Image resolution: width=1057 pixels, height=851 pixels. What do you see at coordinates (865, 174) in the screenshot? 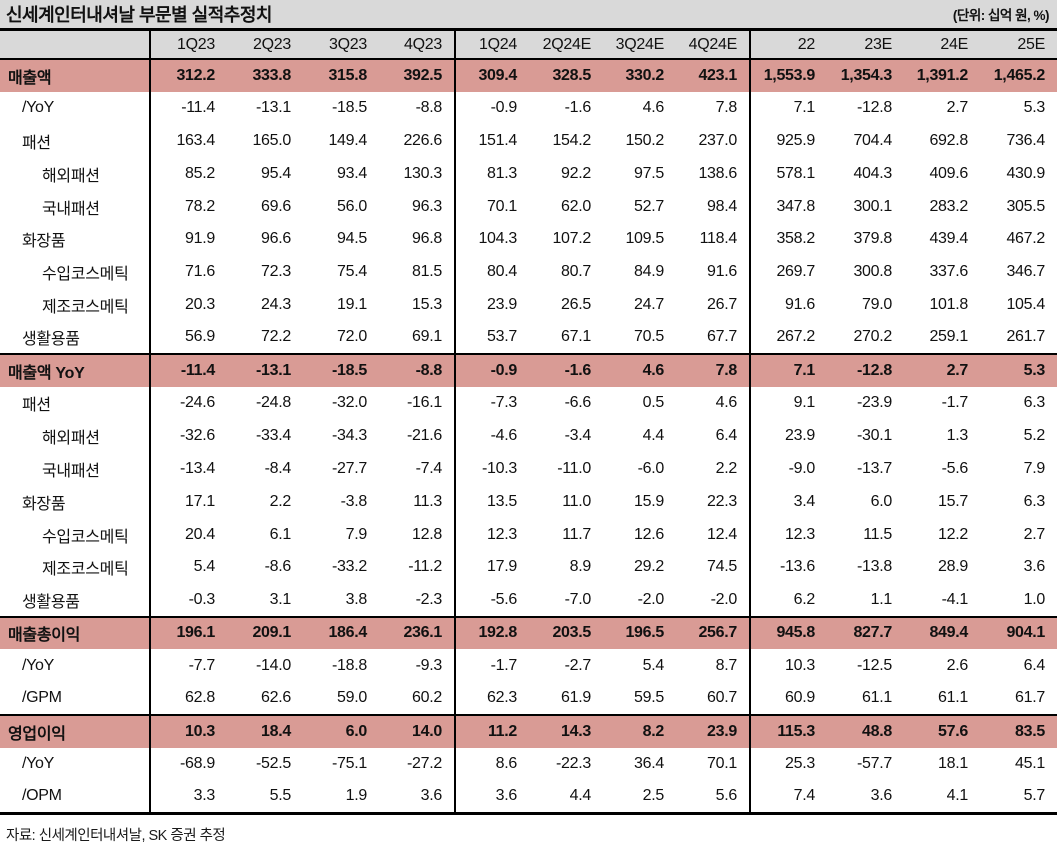
I see `value-cell: 404.3` at bounding box center [865, 174].